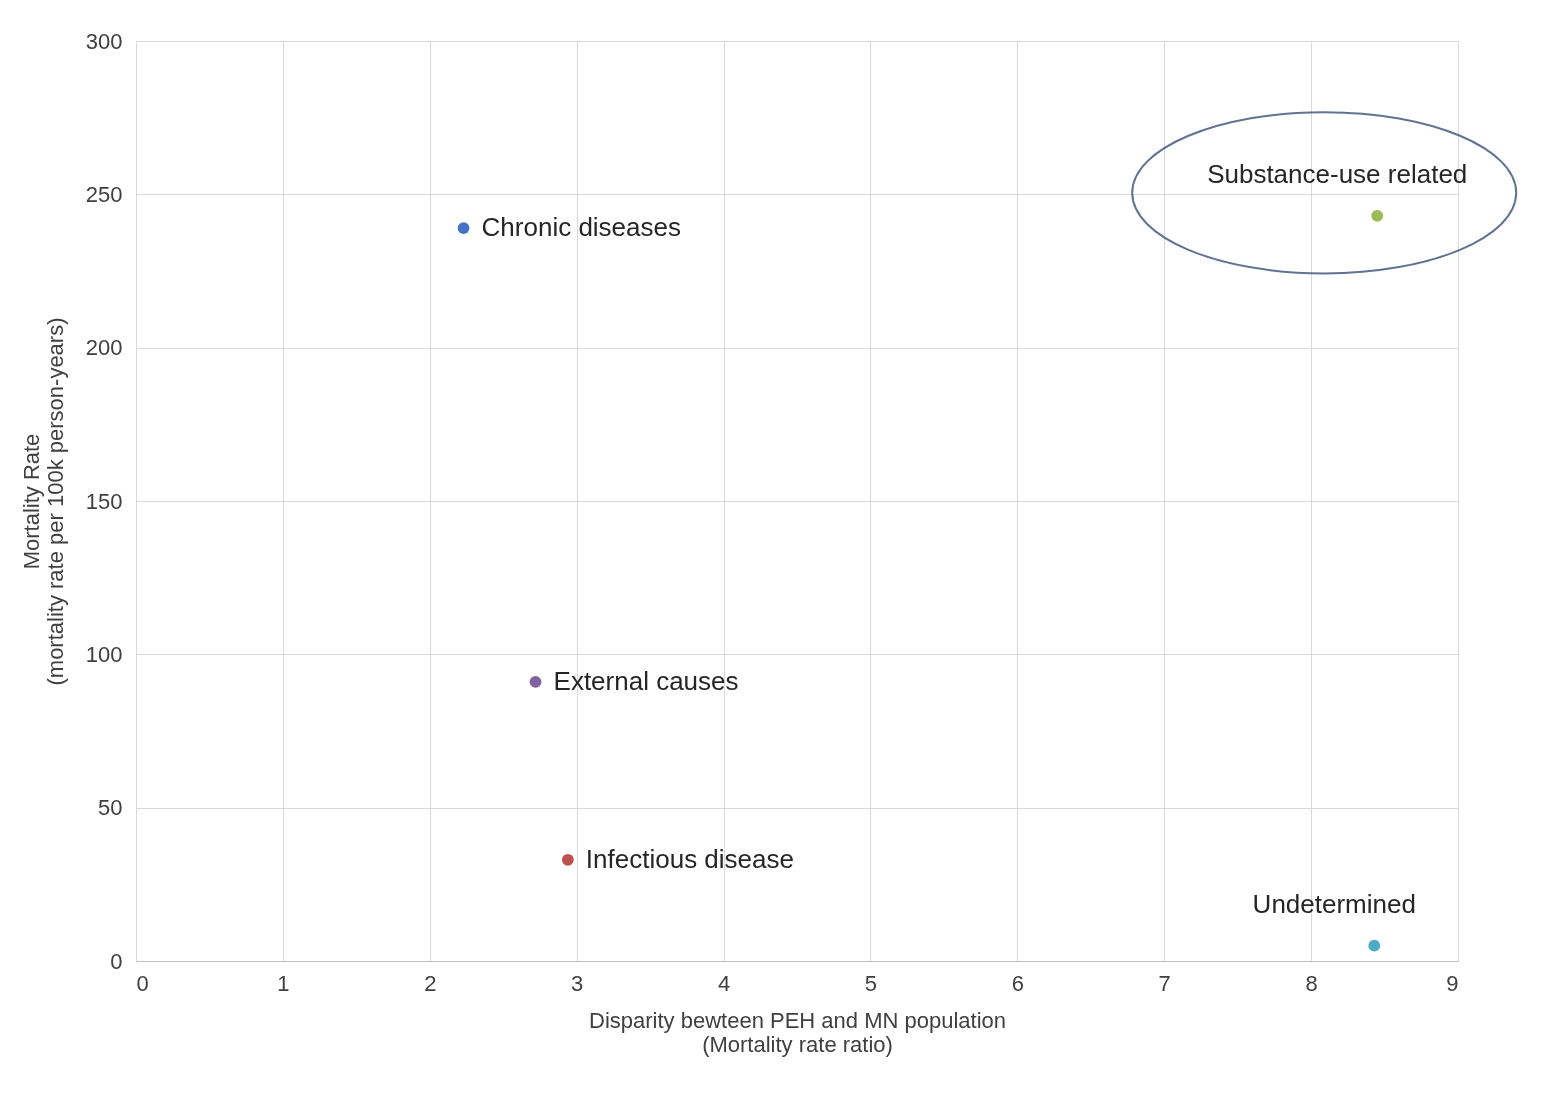 This screenshot has width=1568, height=1119. Describe the element at coordinates (646, 680) in the screenshot. I see `series-label: External causes` at that location.